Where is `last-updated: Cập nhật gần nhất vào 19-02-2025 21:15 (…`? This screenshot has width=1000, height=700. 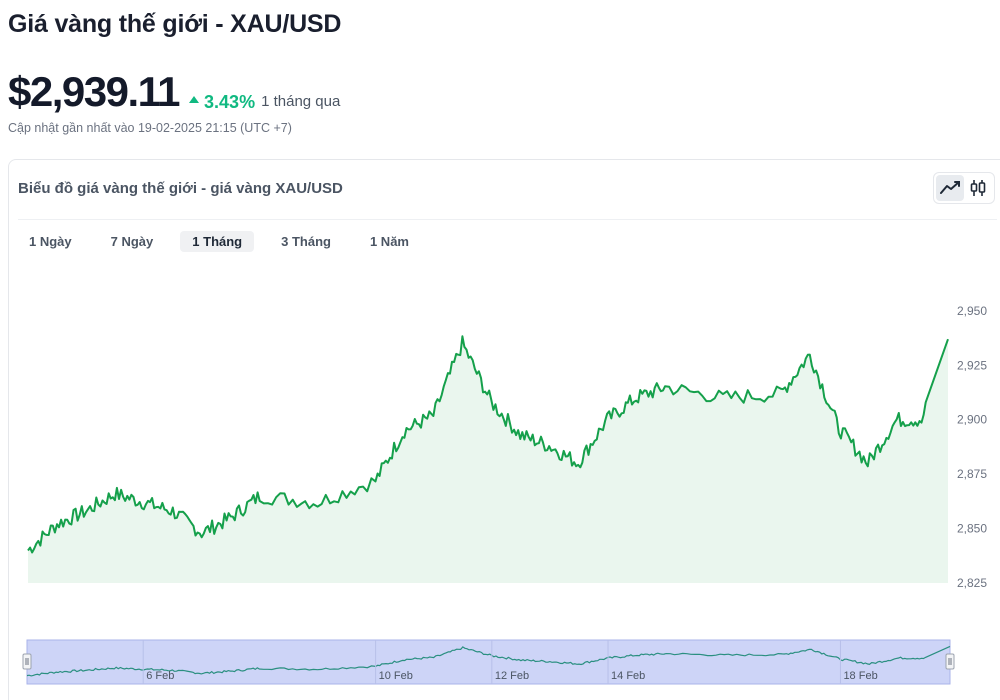 last-updated: Cập nhật gần nhất vào 19-02-2025 21:15 (… is located at coordinates (150, 128).